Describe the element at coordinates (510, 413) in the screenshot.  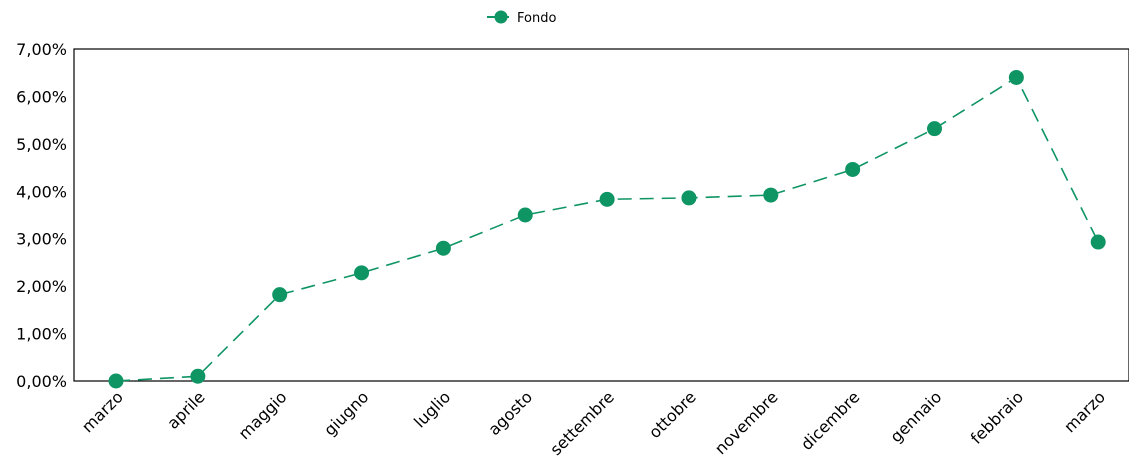
I see `x-tick-label: agosto` at that location.